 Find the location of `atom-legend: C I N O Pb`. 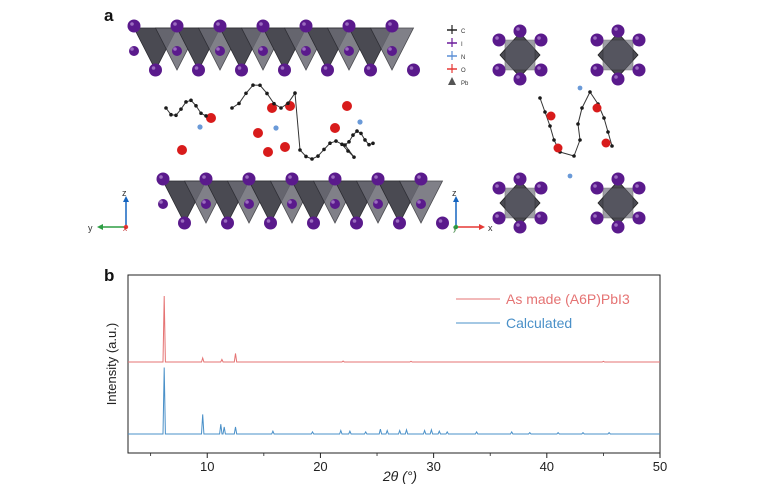

atom-legend: C I N O Pb is located at coordinates (458, 56).